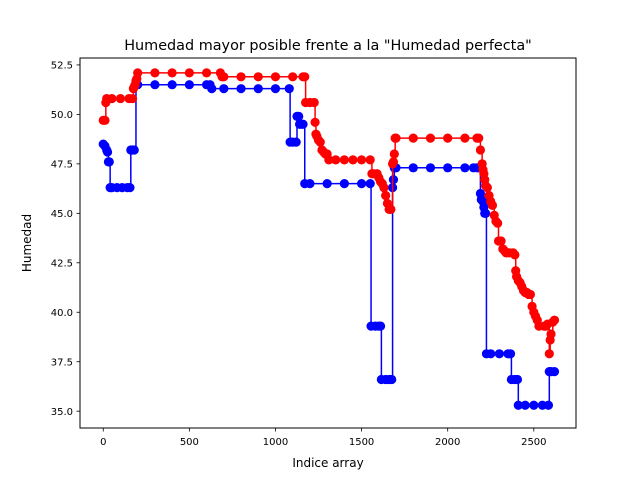 This screenshot has height=480, width=640. What do you see at coordinates (447, 442) in the screenshot?
I see `x-tick-label: 2000` at bounding box center [447, 442].